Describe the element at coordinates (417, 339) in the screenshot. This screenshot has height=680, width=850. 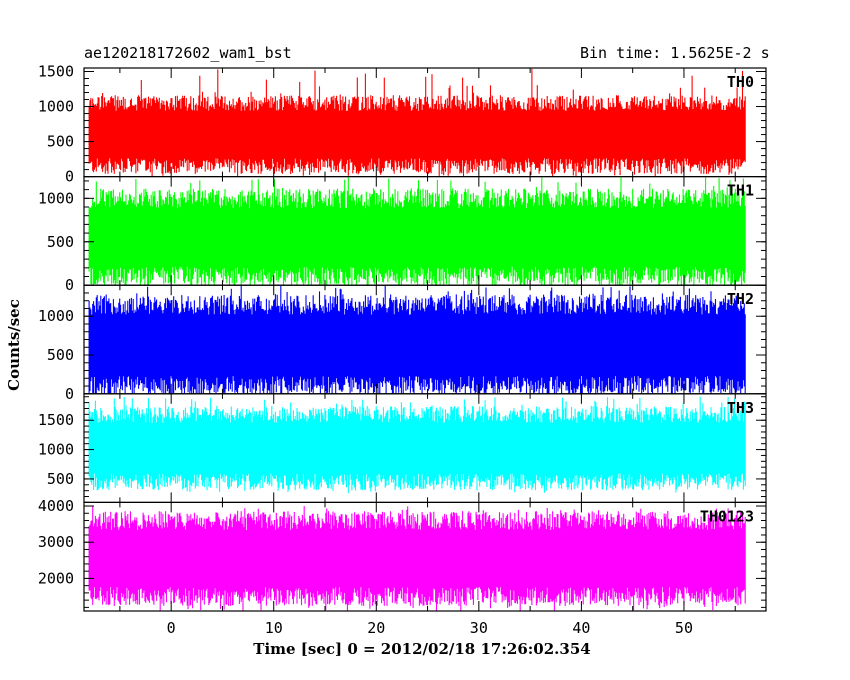
I see `series-th2-trace` at that location.